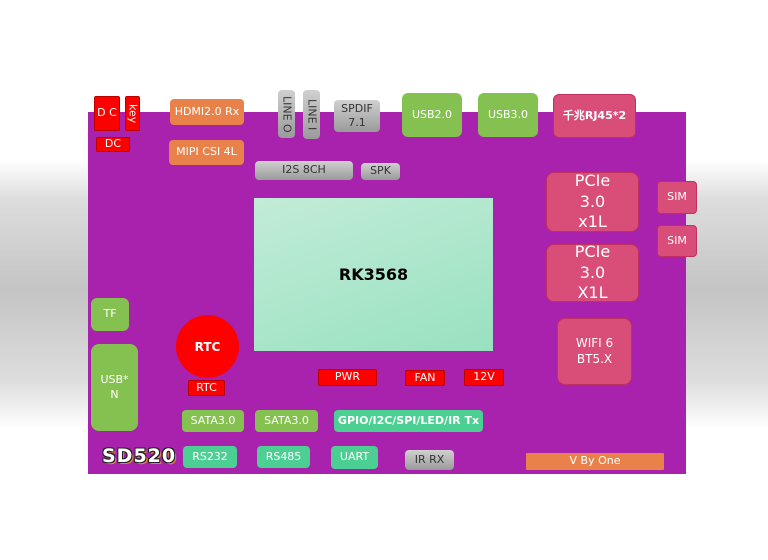 The width and height of the screenshot is (768, 560). Describe the element at coordinates (207, 346) in the screenshot. I see `rtc-battery: RTC` at that location.